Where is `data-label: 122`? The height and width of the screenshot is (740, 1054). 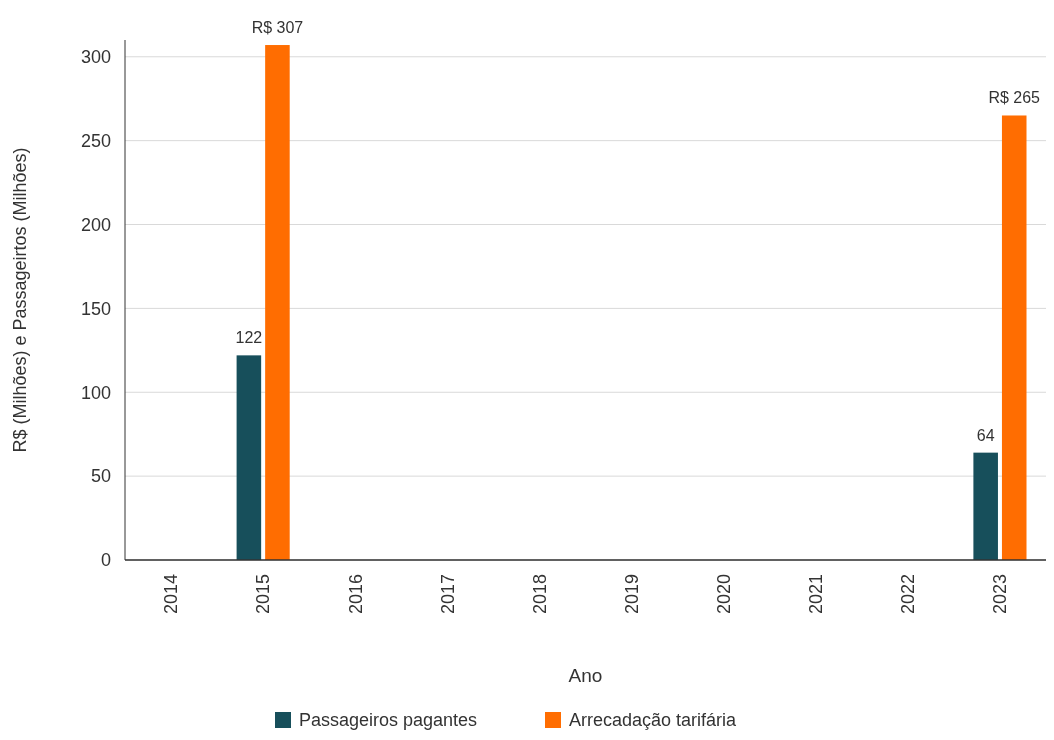 data-label: 122 is located at coordinates (249, 338).